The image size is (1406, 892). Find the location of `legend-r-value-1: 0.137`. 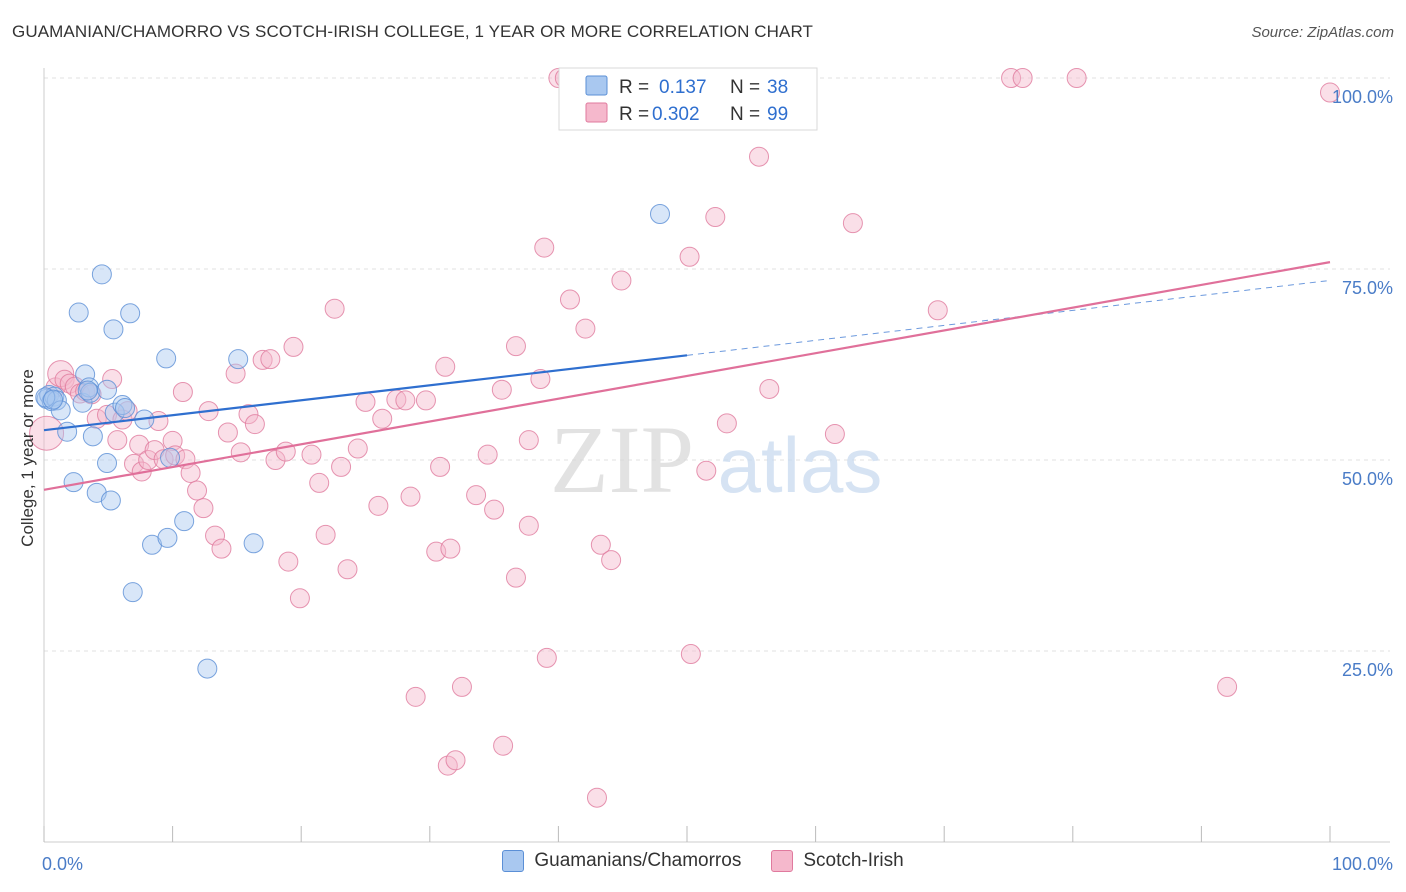

legend-r-value-1: 0.137 is located at coordinates (683, 87).